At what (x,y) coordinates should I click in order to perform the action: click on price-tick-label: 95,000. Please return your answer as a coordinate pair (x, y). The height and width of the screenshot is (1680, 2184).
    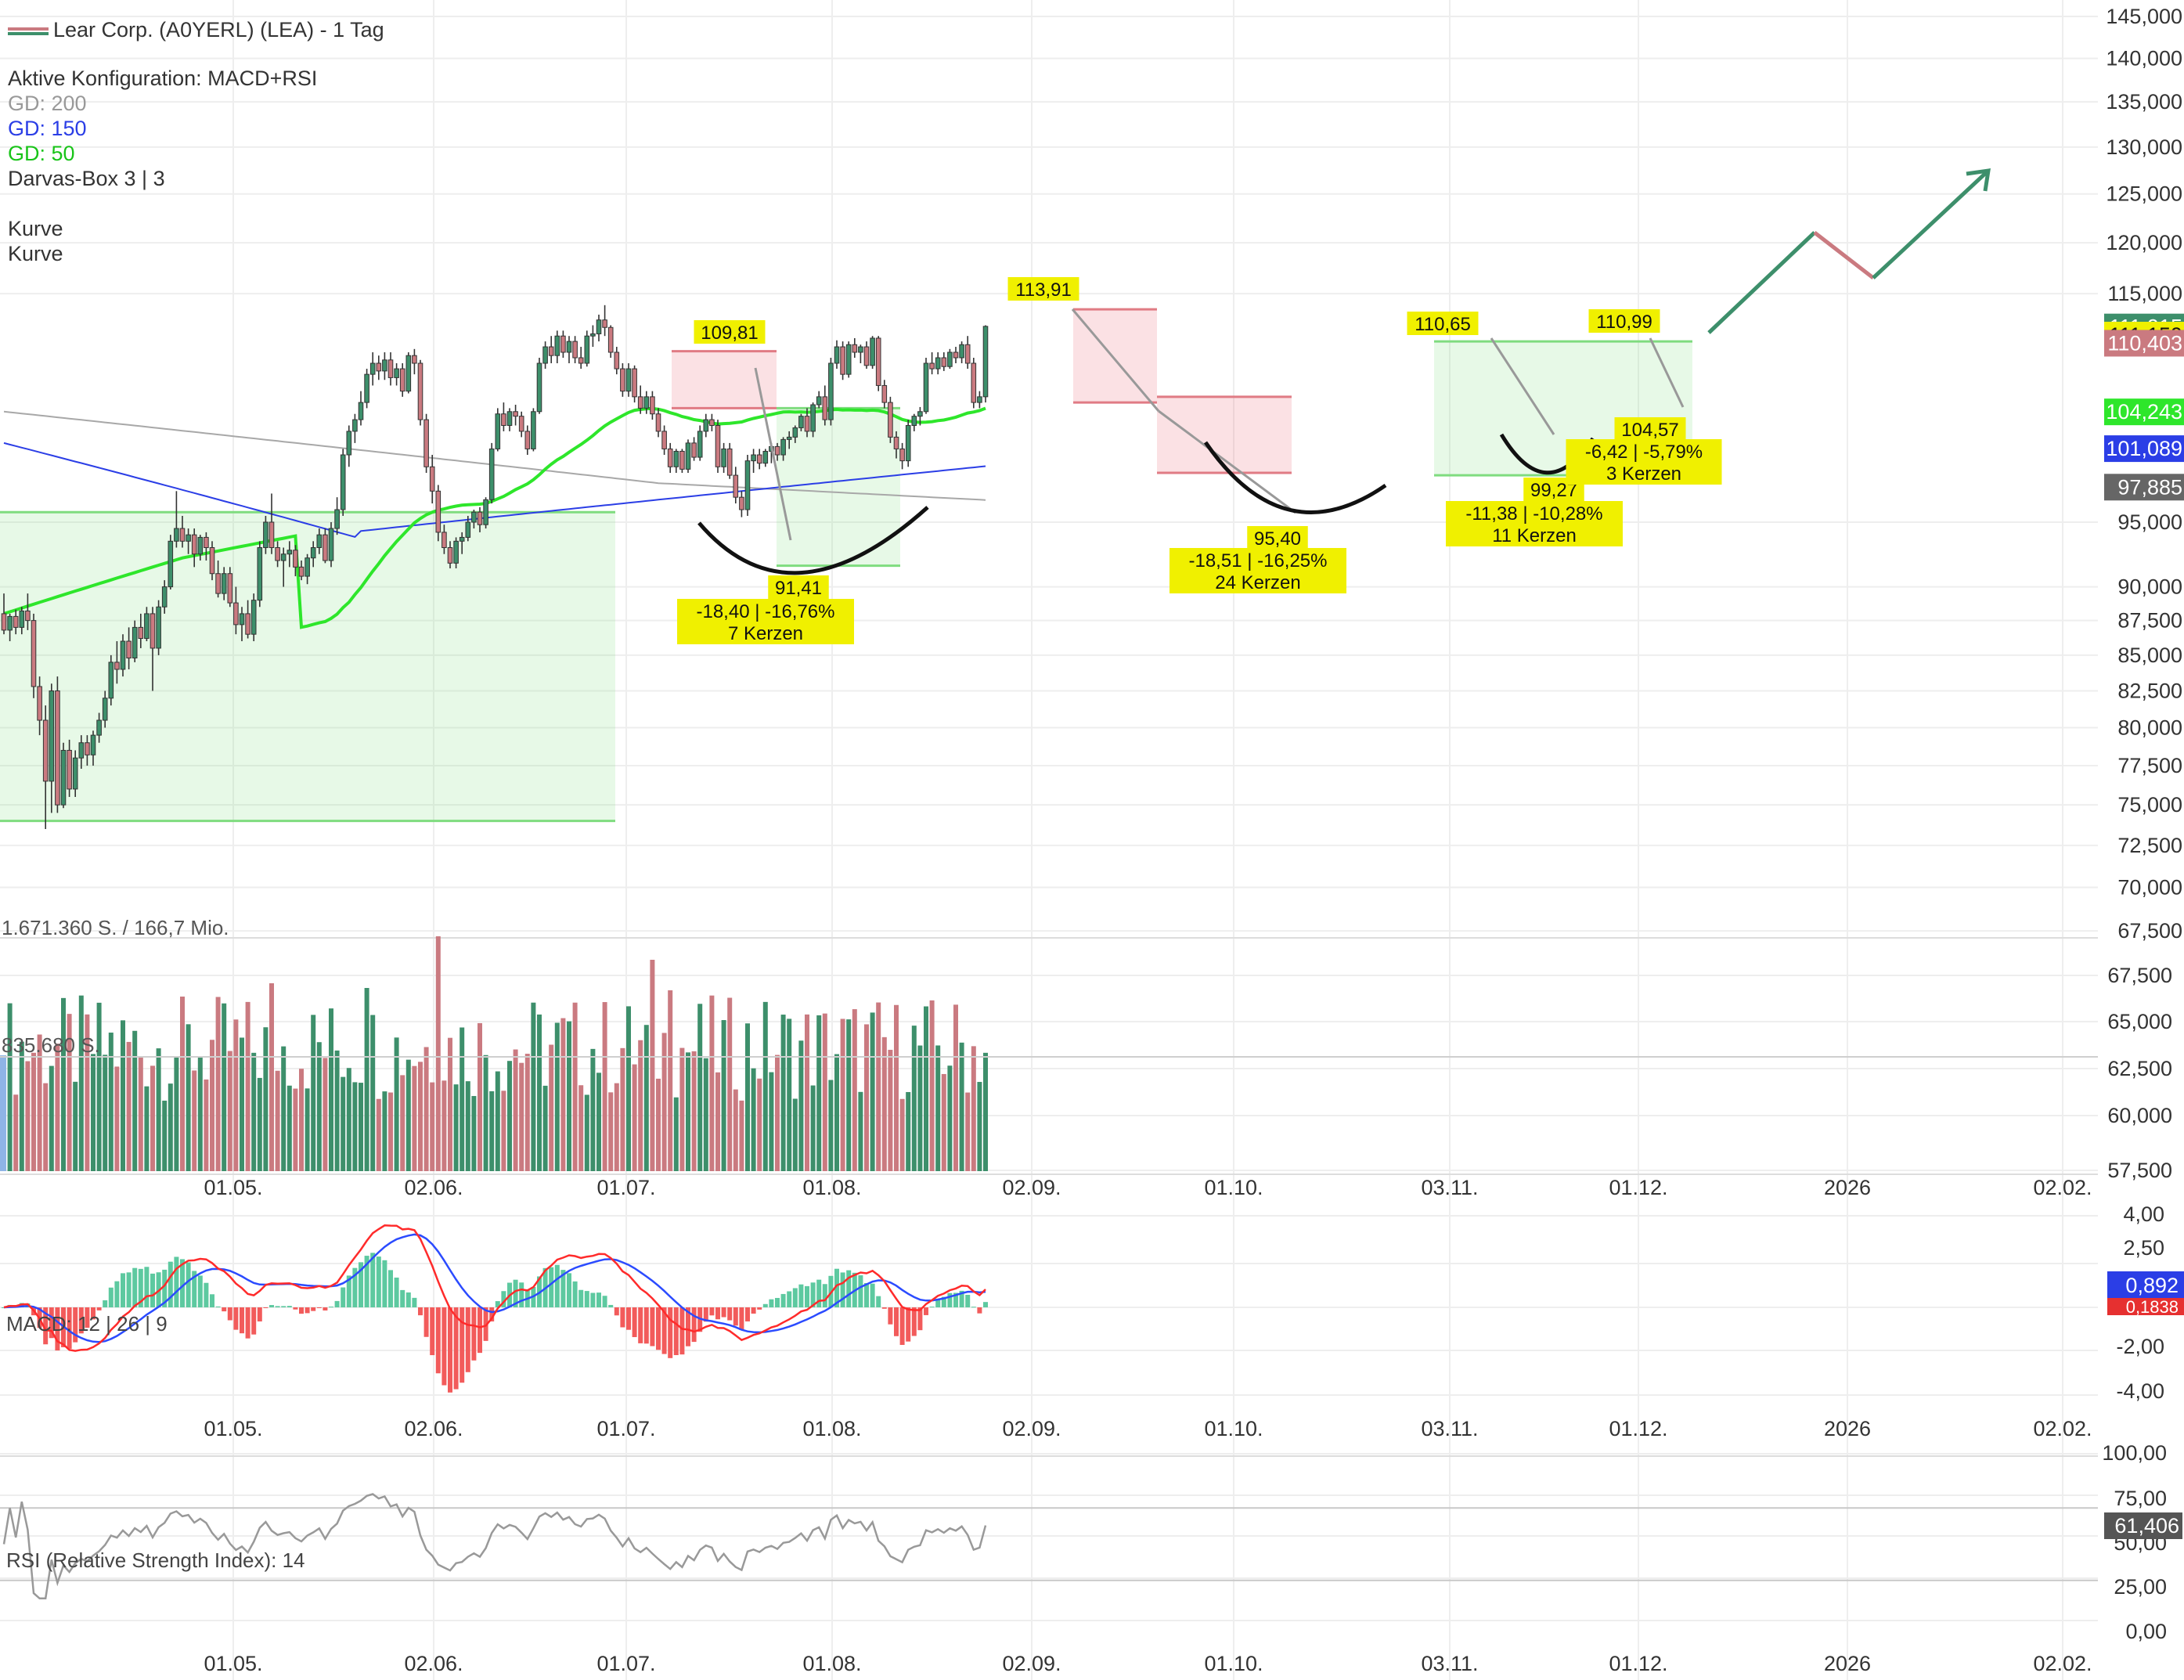
    Looking at the image, I should click on (2149, 522).